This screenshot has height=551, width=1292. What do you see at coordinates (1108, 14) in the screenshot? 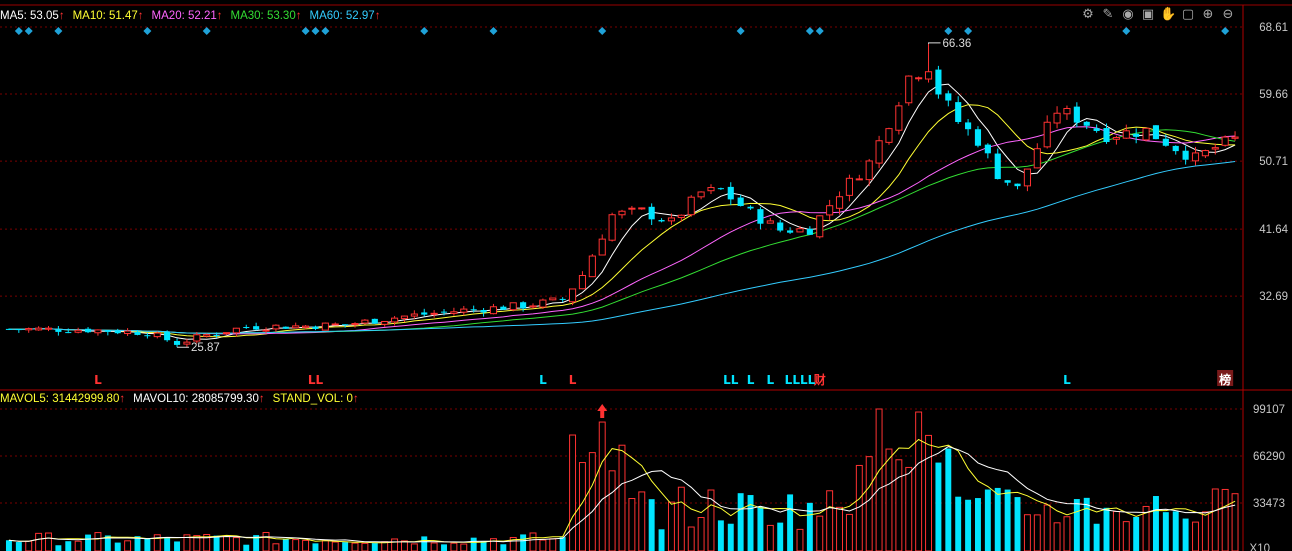
I see `pen-icon: ✎` at bounding box center [1108, 14].